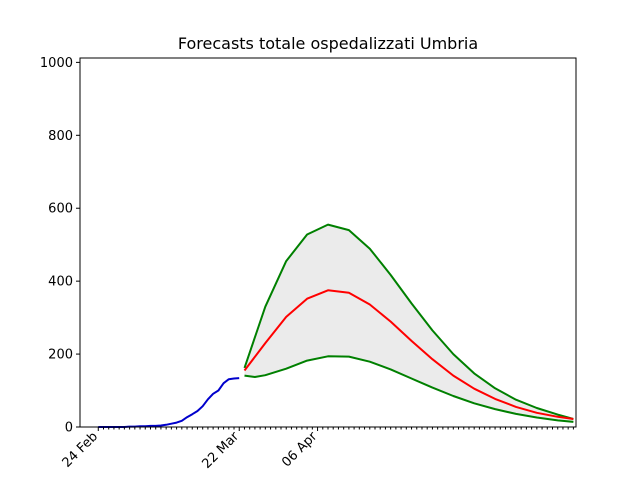 This screenshot has height=480, width=640. What do you see at coordinates (60, 355) in the screenshot?
I see `y-tick-label: 200` at bounding box center [60, 355].